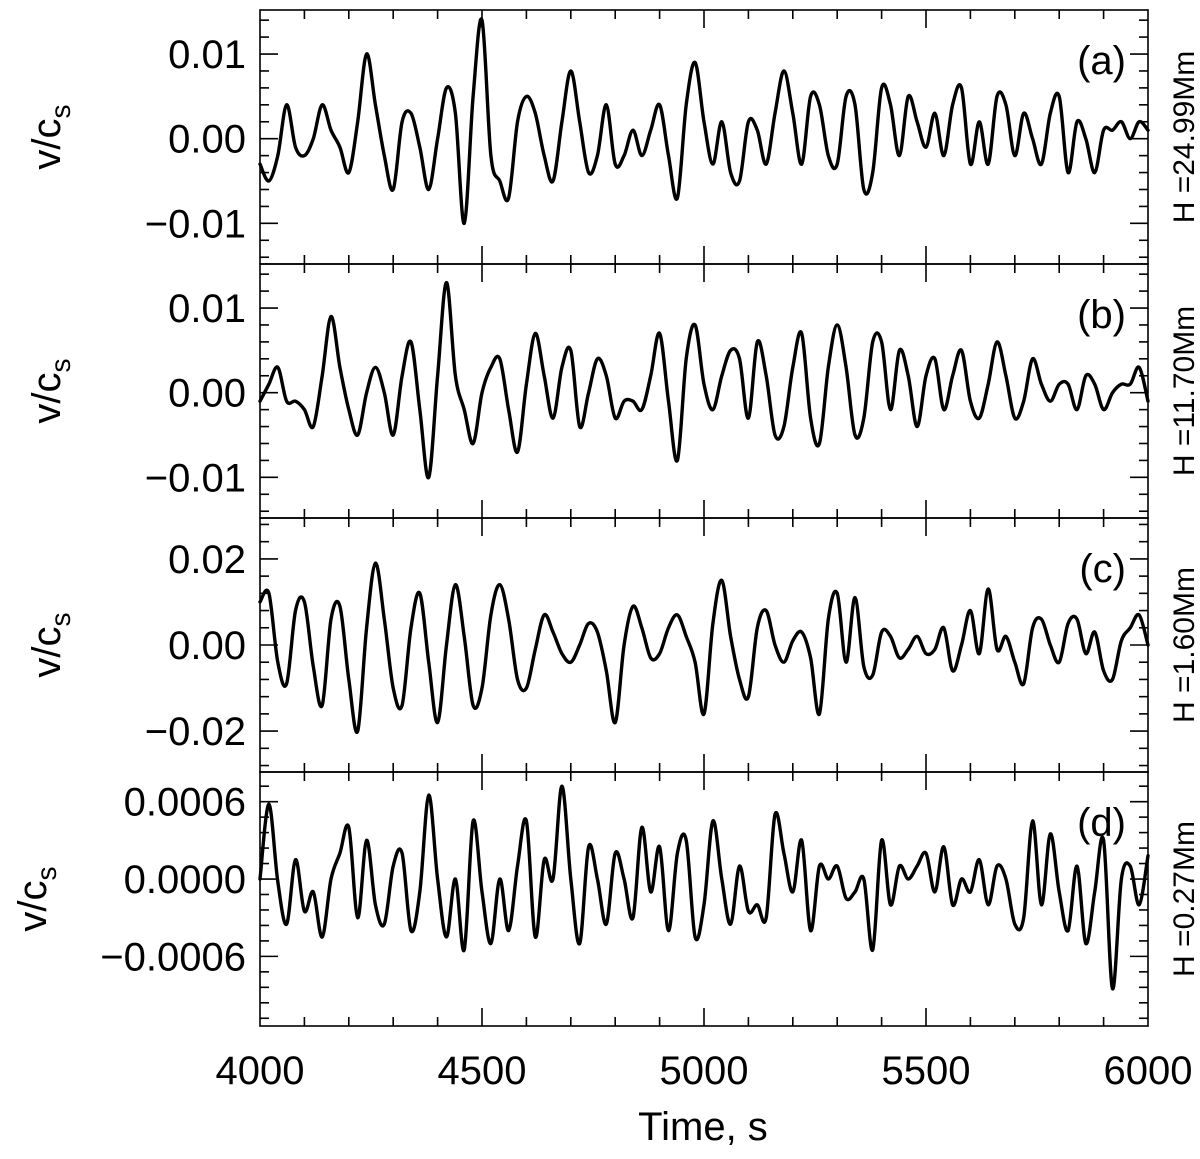 Image resolution: width=1200 pixels, height=1159 pixels. Describe the element at coordinates (185, 803) in the screenshot. I see `y-tick-label: 0.0006` at that location.